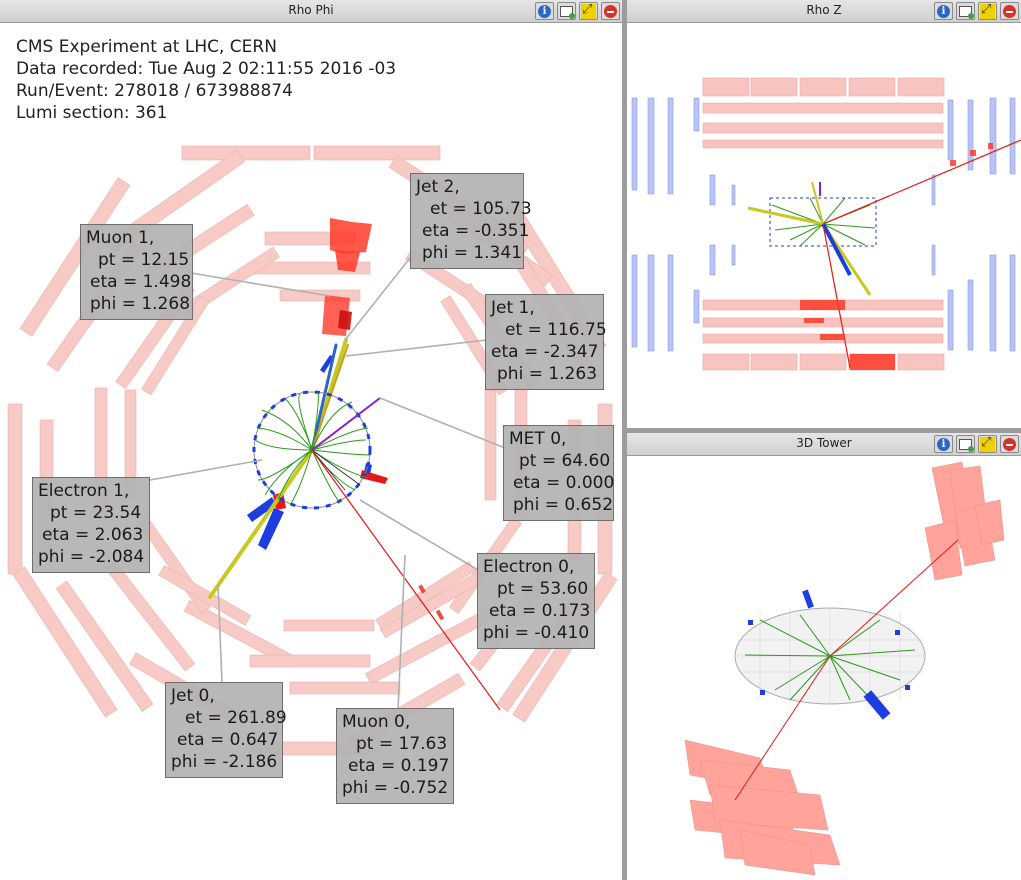  I want to click on label-line: phi = 0.652, so click(563, 505).